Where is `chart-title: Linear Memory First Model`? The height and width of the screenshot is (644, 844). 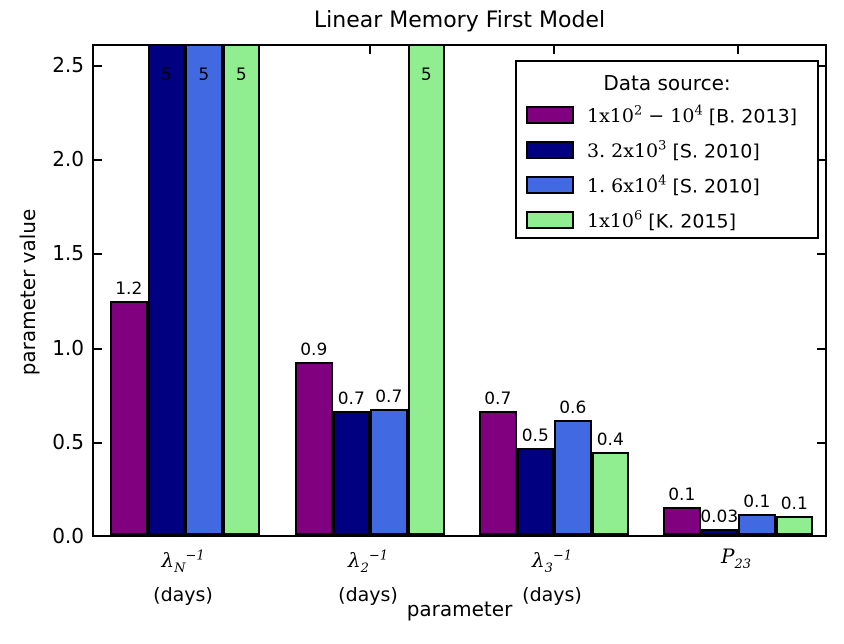
chart-title: Linear Memory First Model is located at coordinates (459, 20).